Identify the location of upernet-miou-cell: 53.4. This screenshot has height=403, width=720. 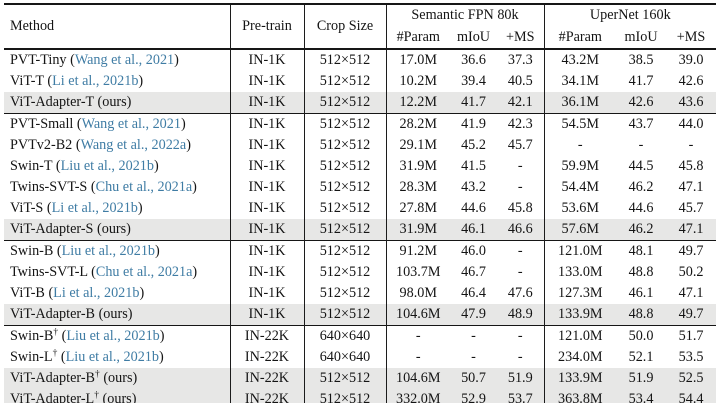
(641, 396).